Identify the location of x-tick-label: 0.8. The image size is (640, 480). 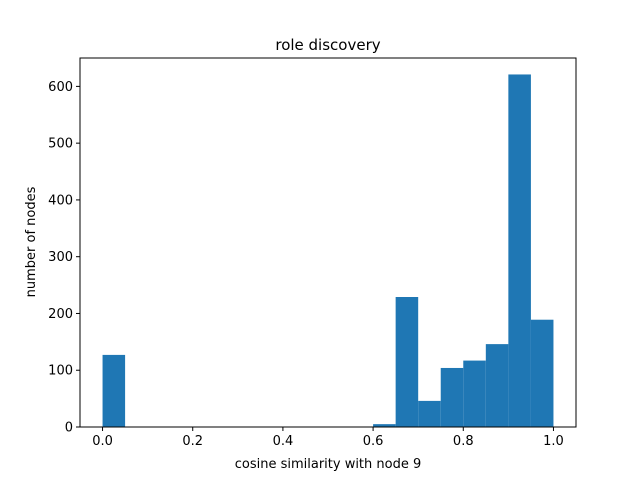
(463, 441).